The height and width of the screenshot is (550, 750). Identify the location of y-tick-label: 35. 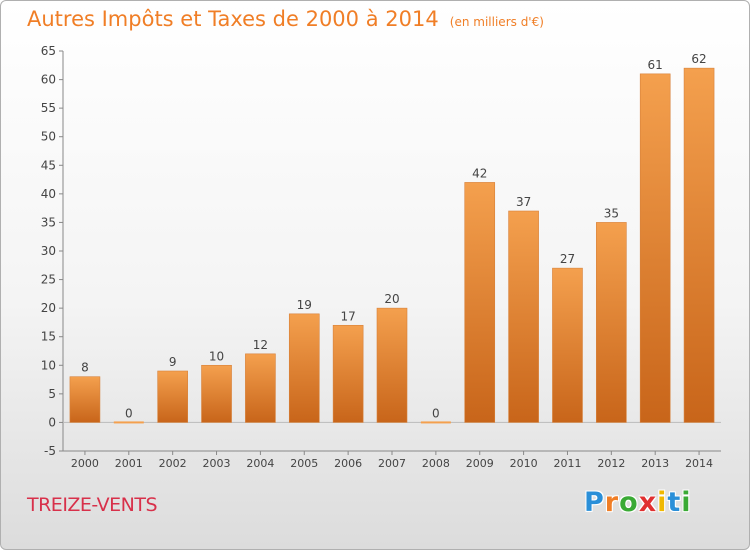
(48, 222).